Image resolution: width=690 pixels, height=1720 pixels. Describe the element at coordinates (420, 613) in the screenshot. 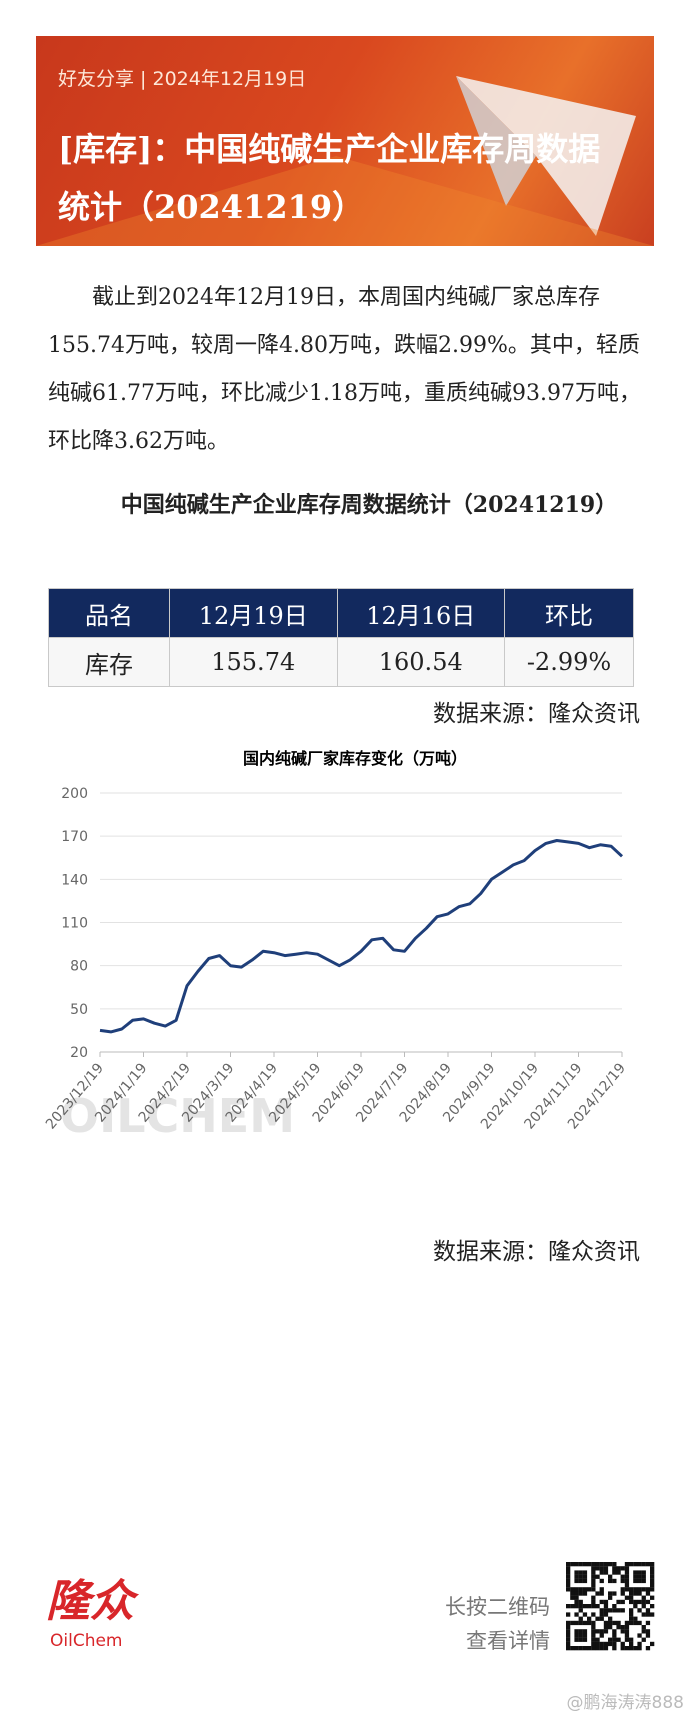

I see `table-header: 12月16日` at that location.